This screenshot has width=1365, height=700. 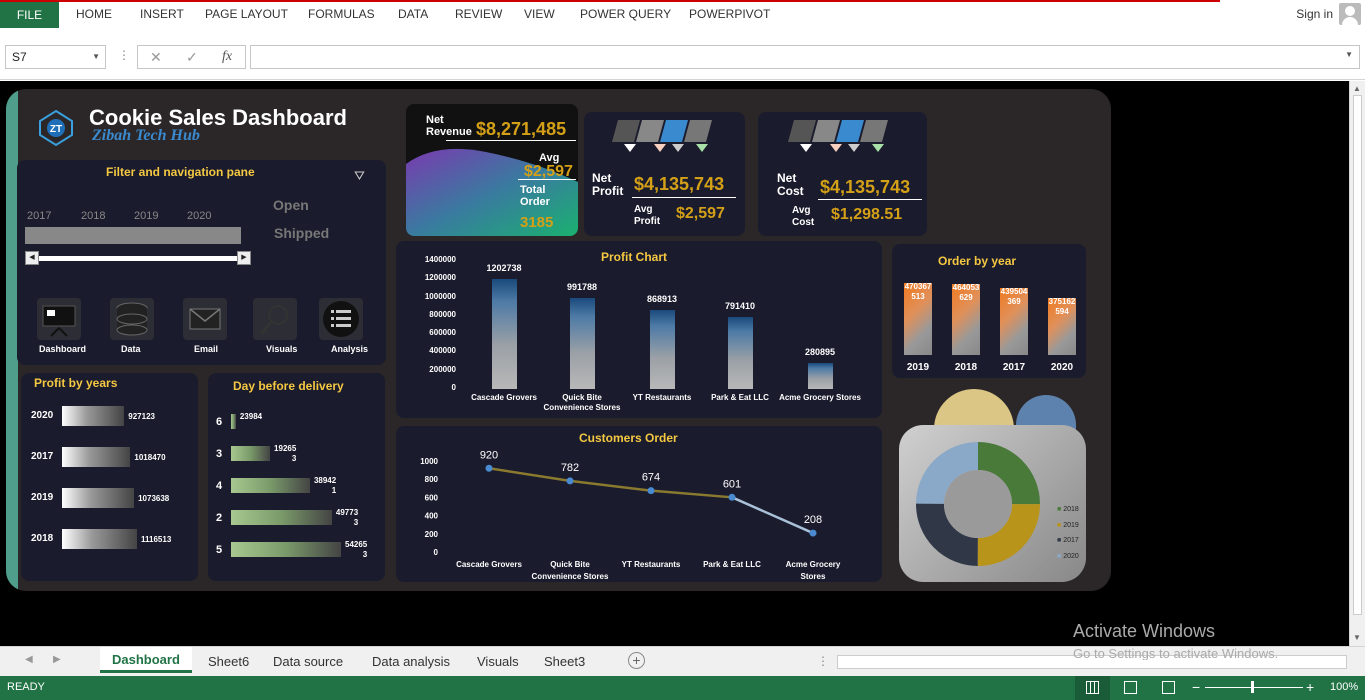 I want to click on scroll-thumb, so click(x=1357, y=355).